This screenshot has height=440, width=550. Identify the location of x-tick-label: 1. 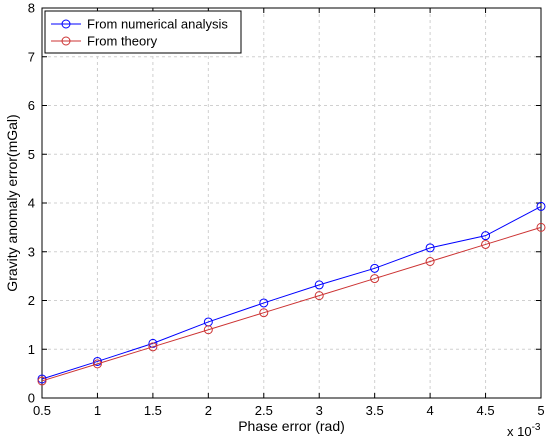
(97, 410).